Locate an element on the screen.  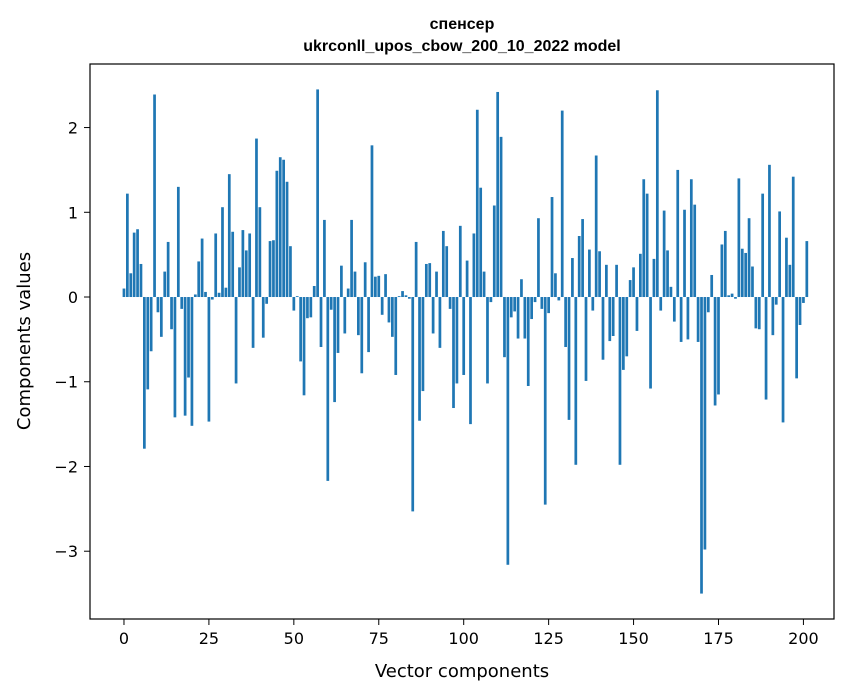
y-tick-label: −1 is located at coordinates (66, 382).